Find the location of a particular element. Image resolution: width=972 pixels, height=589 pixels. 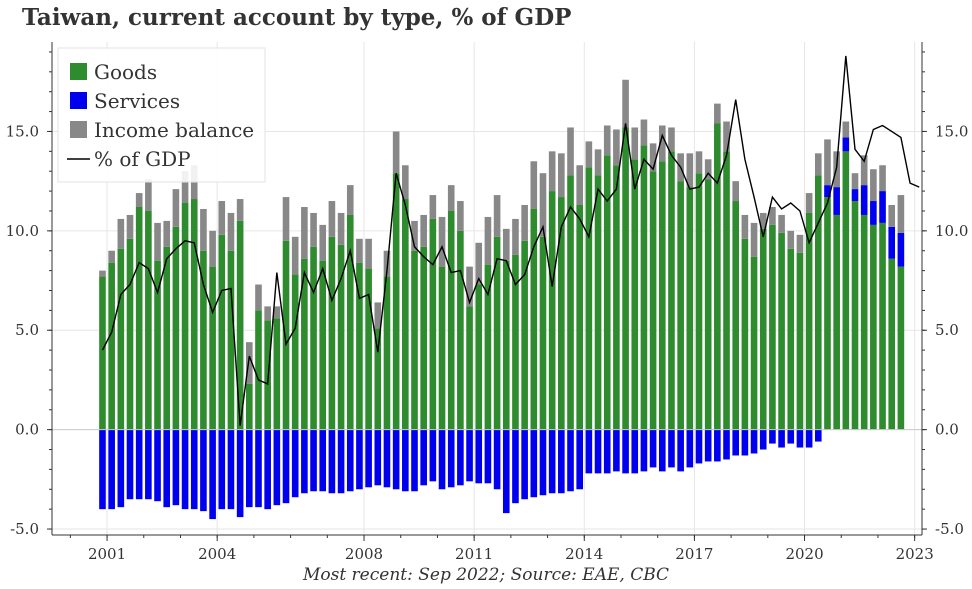

y-tick-label-left: 10.0 is located at coordinates (22, 231).